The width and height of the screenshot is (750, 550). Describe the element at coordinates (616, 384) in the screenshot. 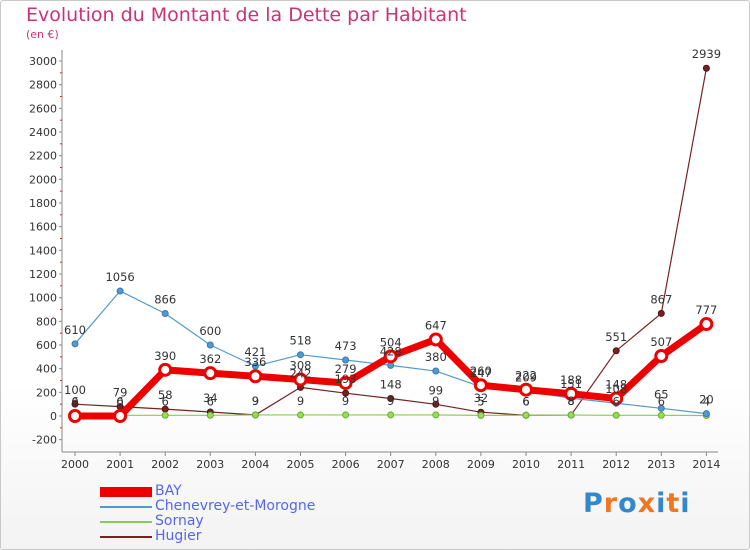

I see `data-label-bay: 148` at that location.